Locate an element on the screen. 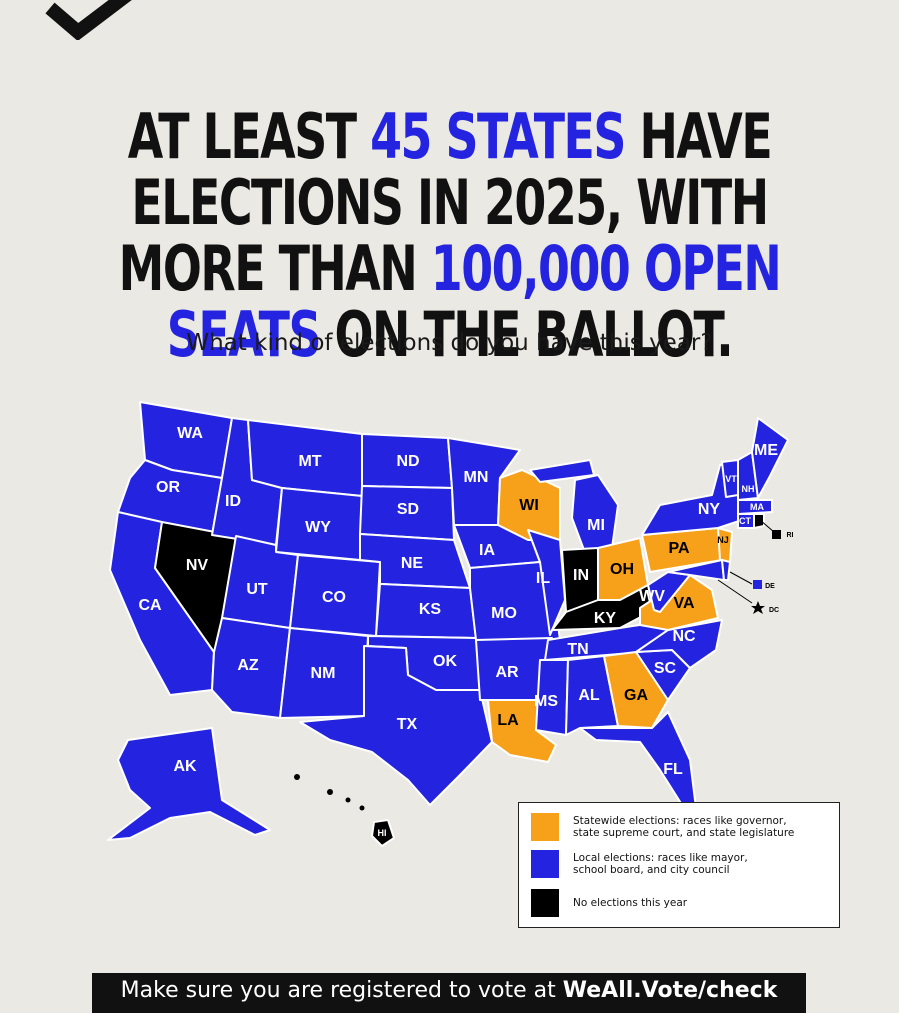  label-id: ID is located at coordinates (233, 501).